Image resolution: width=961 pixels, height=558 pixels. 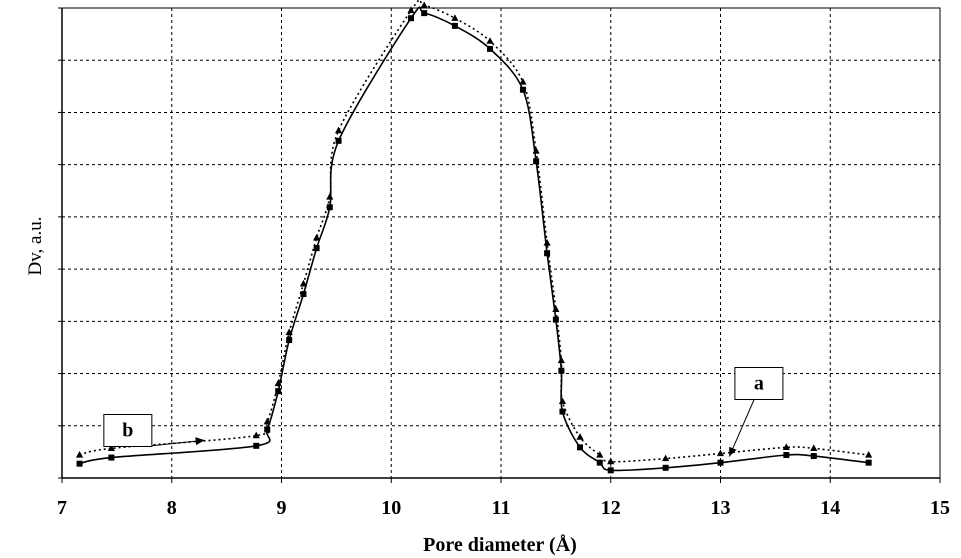 I want to click on x-tick-label: 14, so click(x=830, y=508).